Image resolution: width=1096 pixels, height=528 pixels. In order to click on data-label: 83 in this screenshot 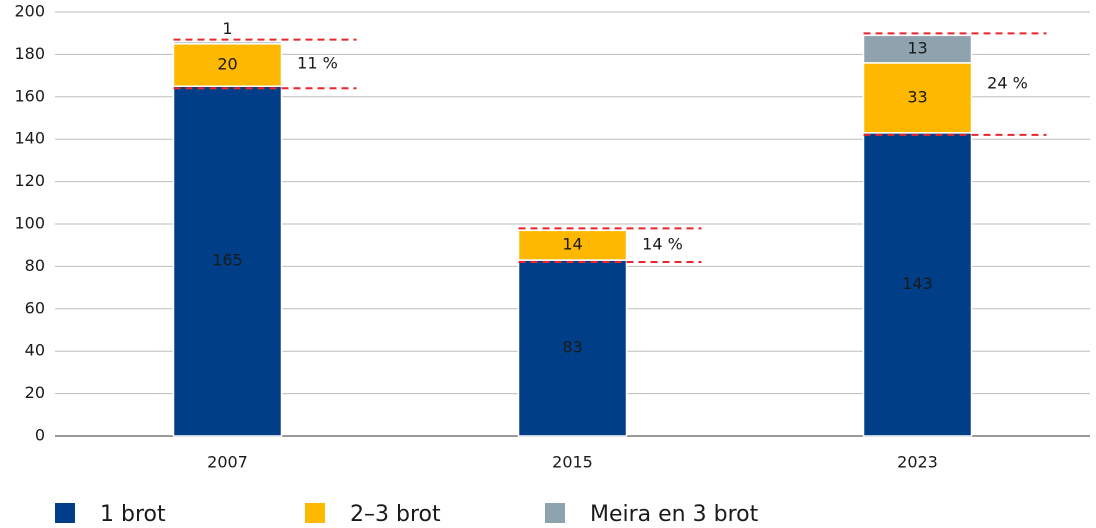, I will do `click(572, 347)`.